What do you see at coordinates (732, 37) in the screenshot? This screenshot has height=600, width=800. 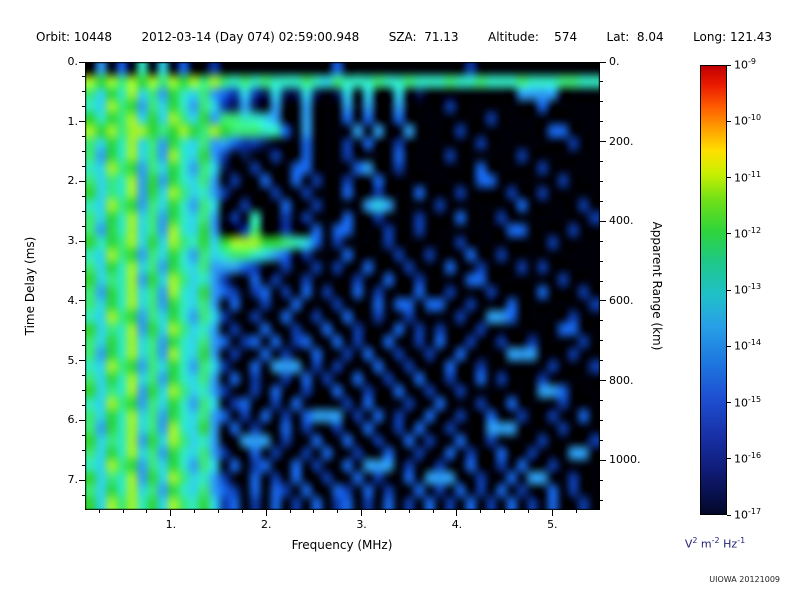 I see `header-longitude: Long: 121.43` at bounding box center [732, 37].